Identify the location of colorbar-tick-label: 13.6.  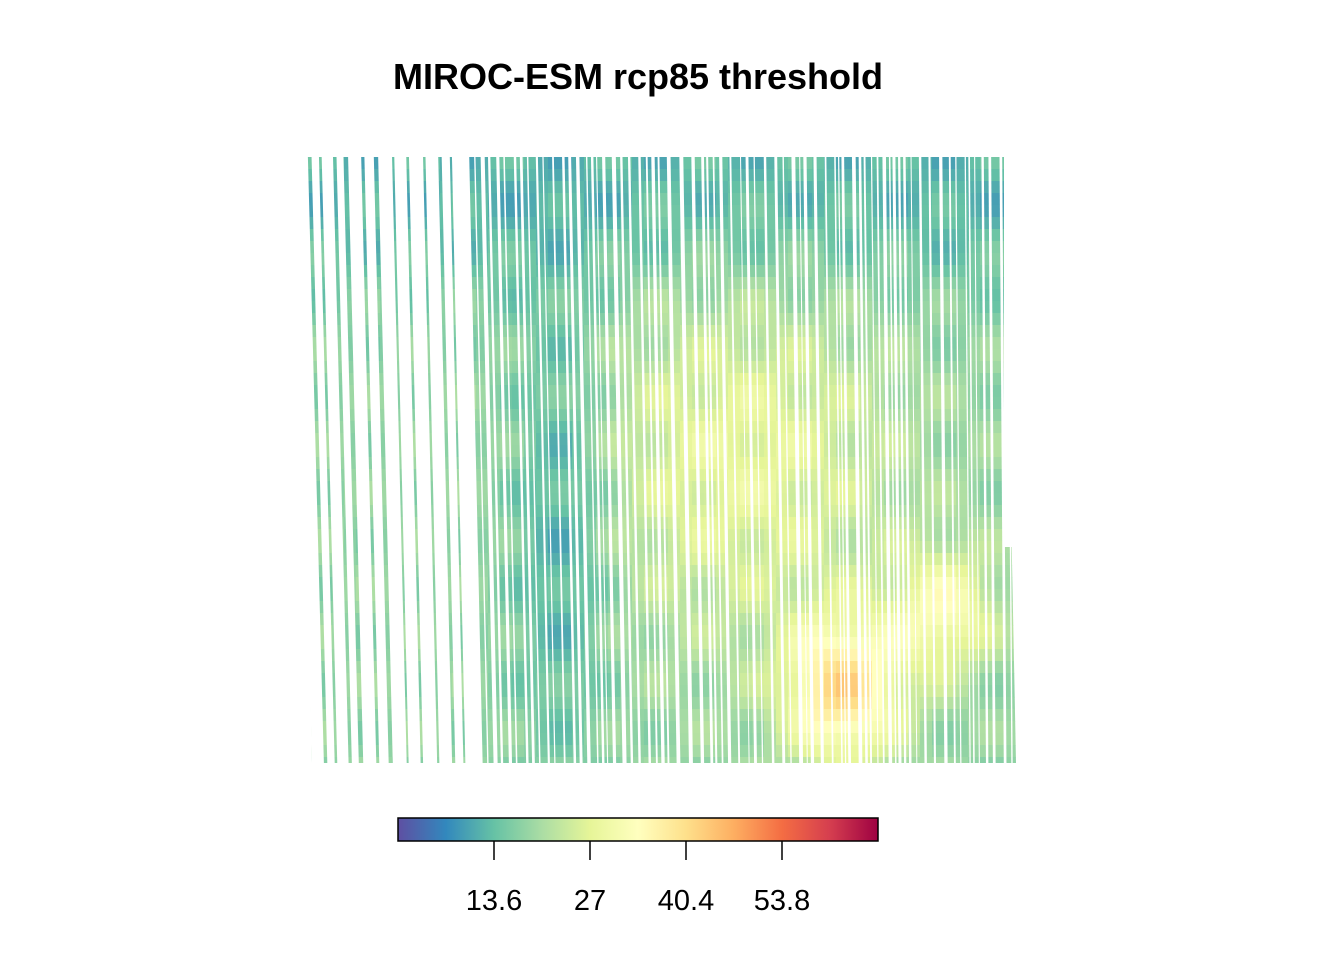
(494, 901).